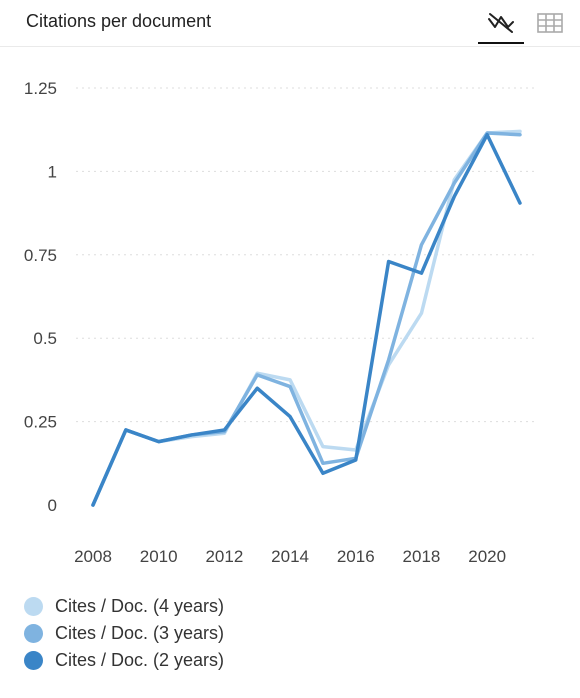 This screenshot has height=698, width=580. I want to click on legend-swatch-2-years, so click(33, 660).